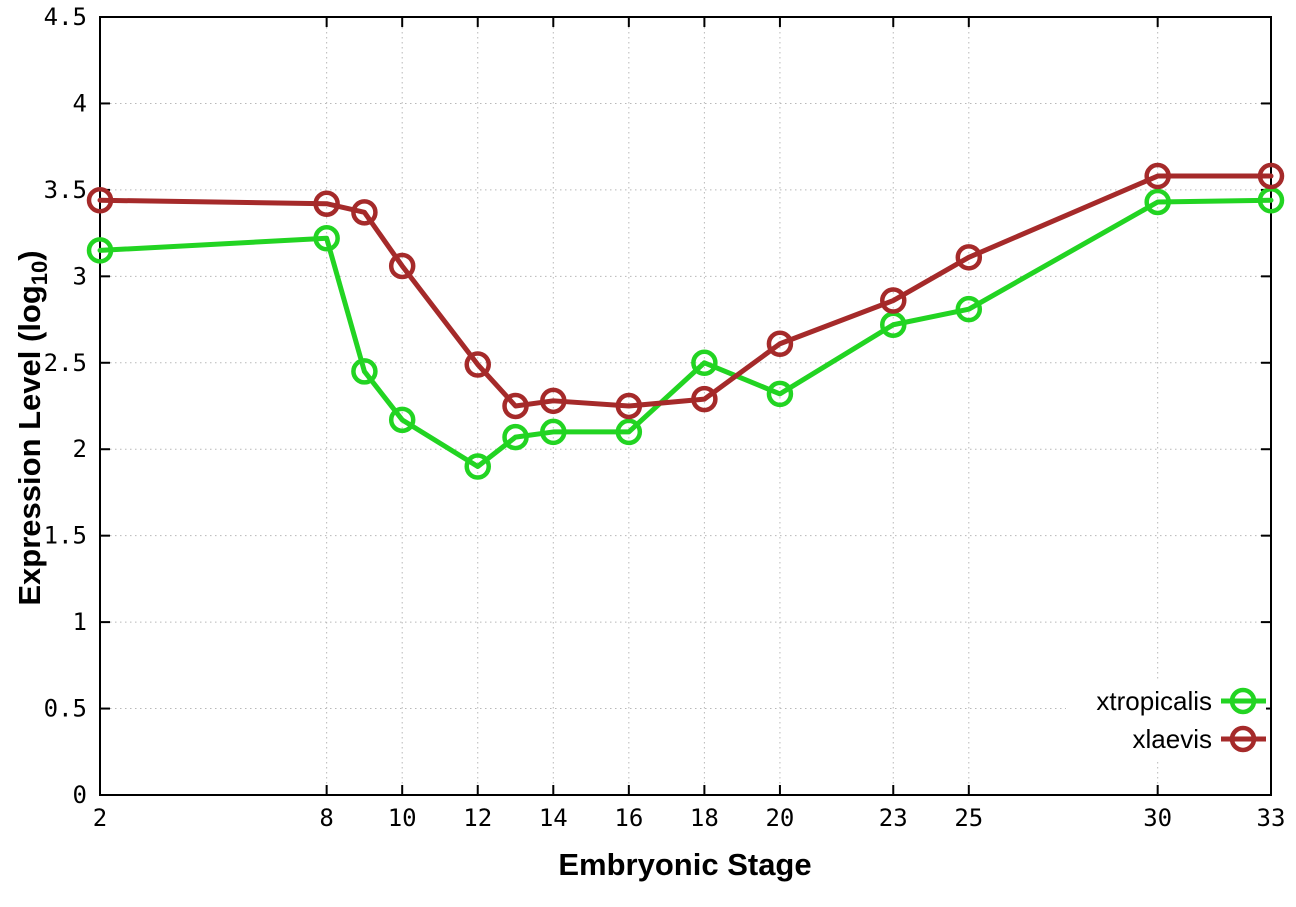  I want to click on y-tick-label: 2.5, so click(65, 363).